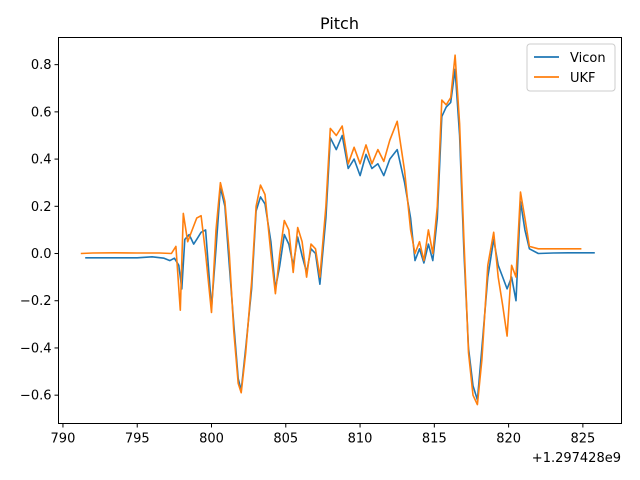 The image size is (640, 480). Describe the element at coordinates (339, 23) in the screenshot. I see `chart-title: Pitch` at that location.